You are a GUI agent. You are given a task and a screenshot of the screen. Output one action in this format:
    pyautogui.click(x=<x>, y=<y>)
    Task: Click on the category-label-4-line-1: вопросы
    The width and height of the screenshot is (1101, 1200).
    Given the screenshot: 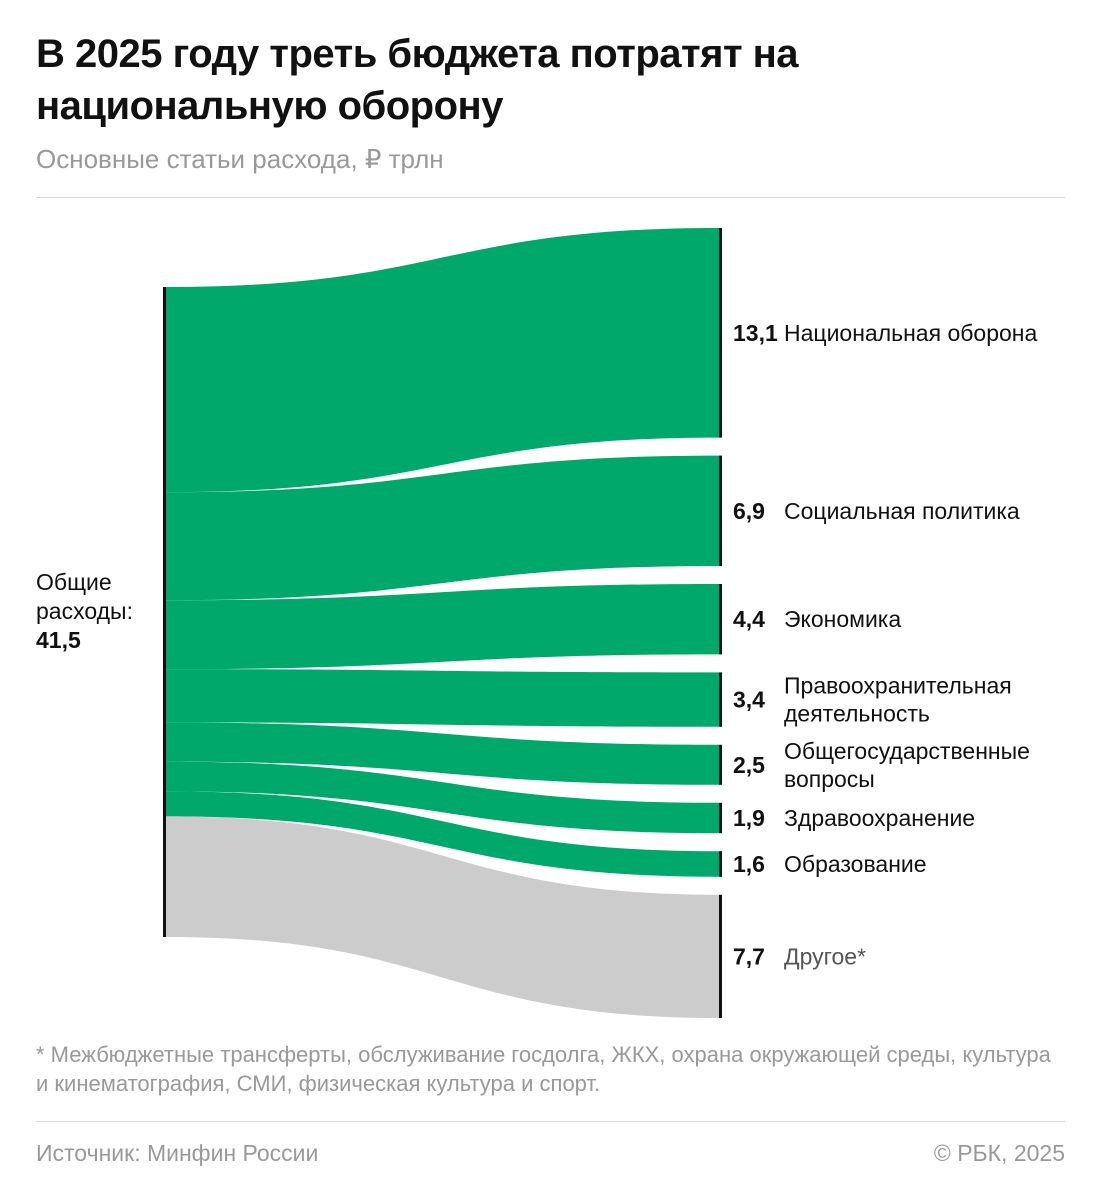 What is the action you would take?
    pyautogui.click(x=829, y=779)
    